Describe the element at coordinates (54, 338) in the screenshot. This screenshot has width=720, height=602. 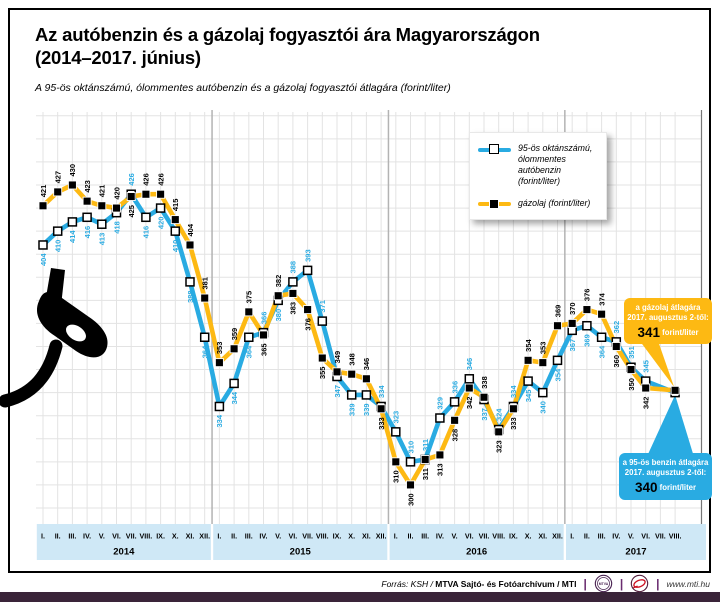
I see `fuel-nozzle-graphic` at that location.